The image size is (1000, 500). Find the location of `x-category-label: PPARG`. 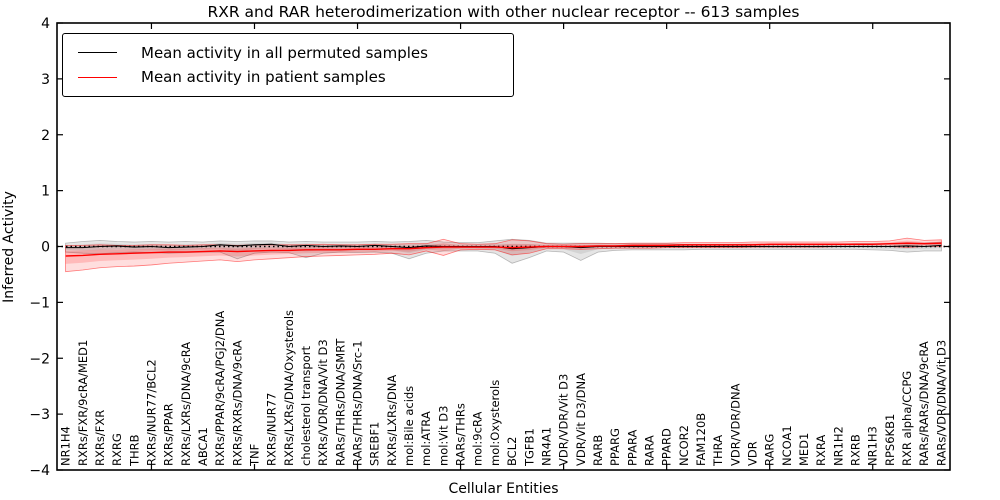

x-category-label: PPARG is located at coordinates (615, 447).